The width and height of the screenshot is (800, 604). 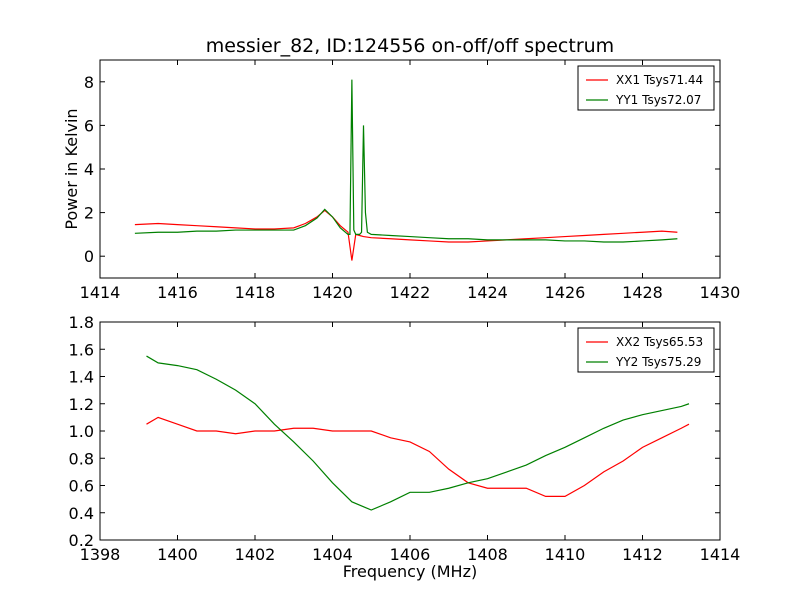 I want to click on y-tick-label: 1.0, so click(x=81, y=431).